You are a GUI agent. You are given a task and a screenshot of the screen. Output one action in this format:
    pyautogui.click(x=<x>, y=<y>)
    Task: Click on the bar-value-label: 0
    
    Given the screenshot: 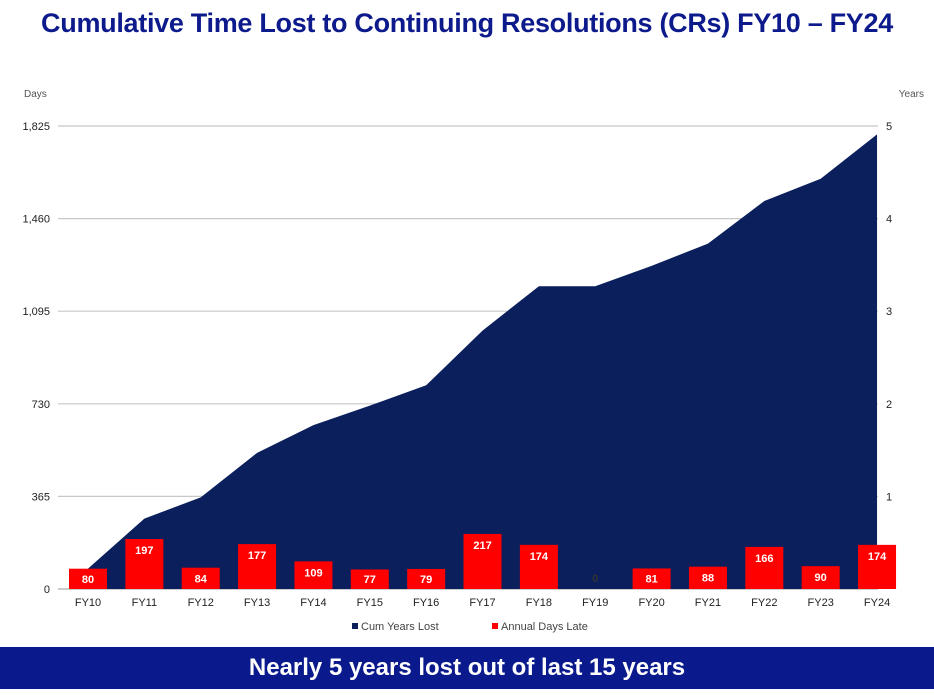 What is the action you would take?
    pyautogui.click(x=595, y=579)
    